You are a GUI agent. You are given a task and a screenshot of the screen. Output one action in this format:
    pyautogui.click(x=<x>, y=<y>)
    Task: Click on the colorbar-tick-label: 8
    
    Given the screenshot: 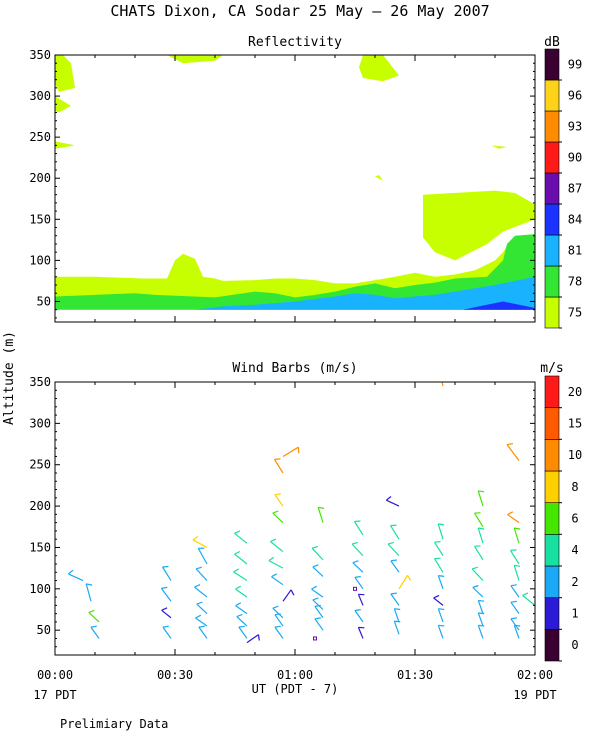 What is the action you would take?
    pyautogui.click(x=574, y=487)
    